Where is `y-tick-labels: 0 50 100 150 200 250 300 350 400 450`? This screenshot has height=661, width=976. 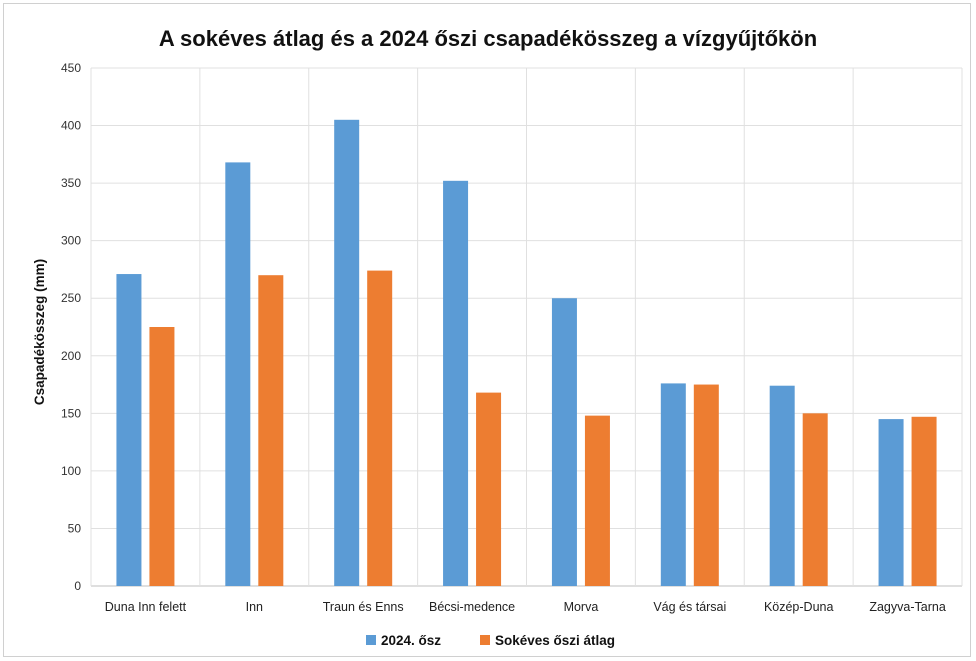 y-tick-labels: 0 50 100 150 200 250 300 350 400 450 is located at coordinates (71, 327).